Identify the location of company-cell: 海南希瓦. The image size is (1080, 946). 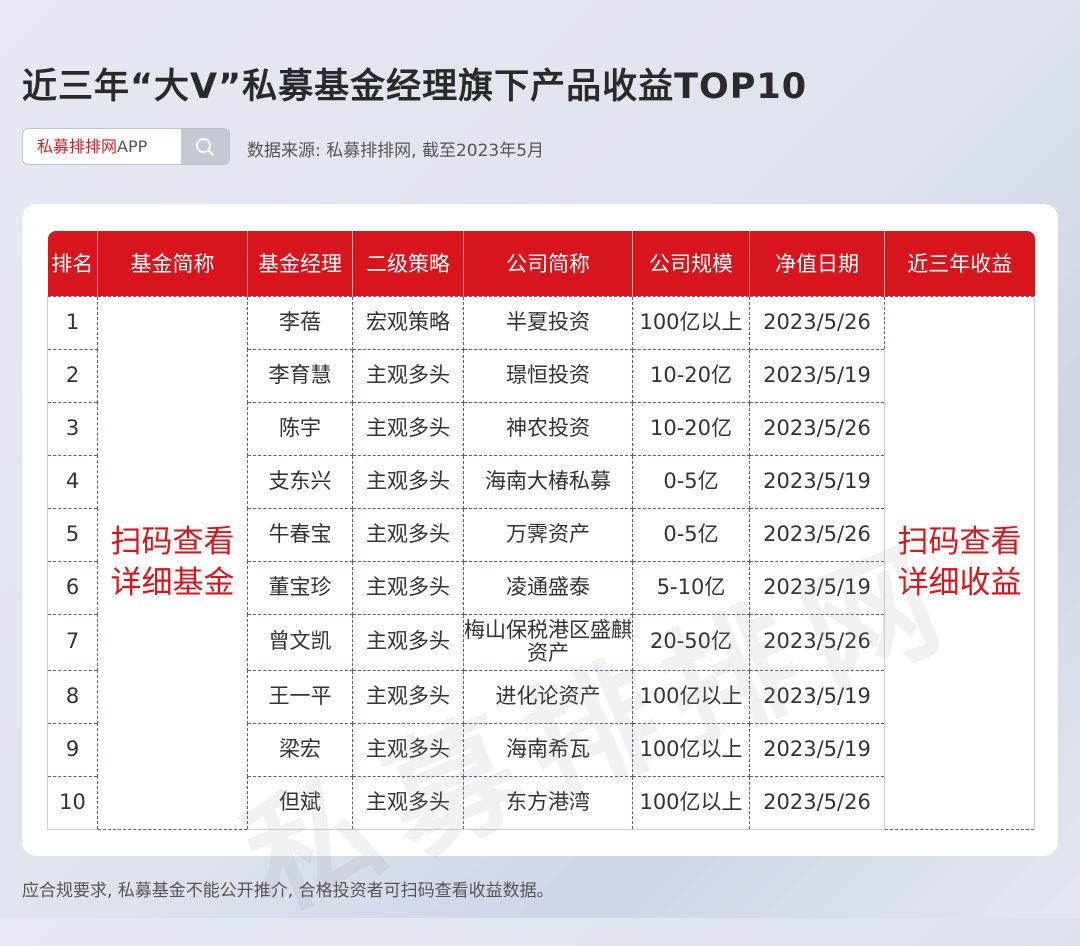
(548, 749).